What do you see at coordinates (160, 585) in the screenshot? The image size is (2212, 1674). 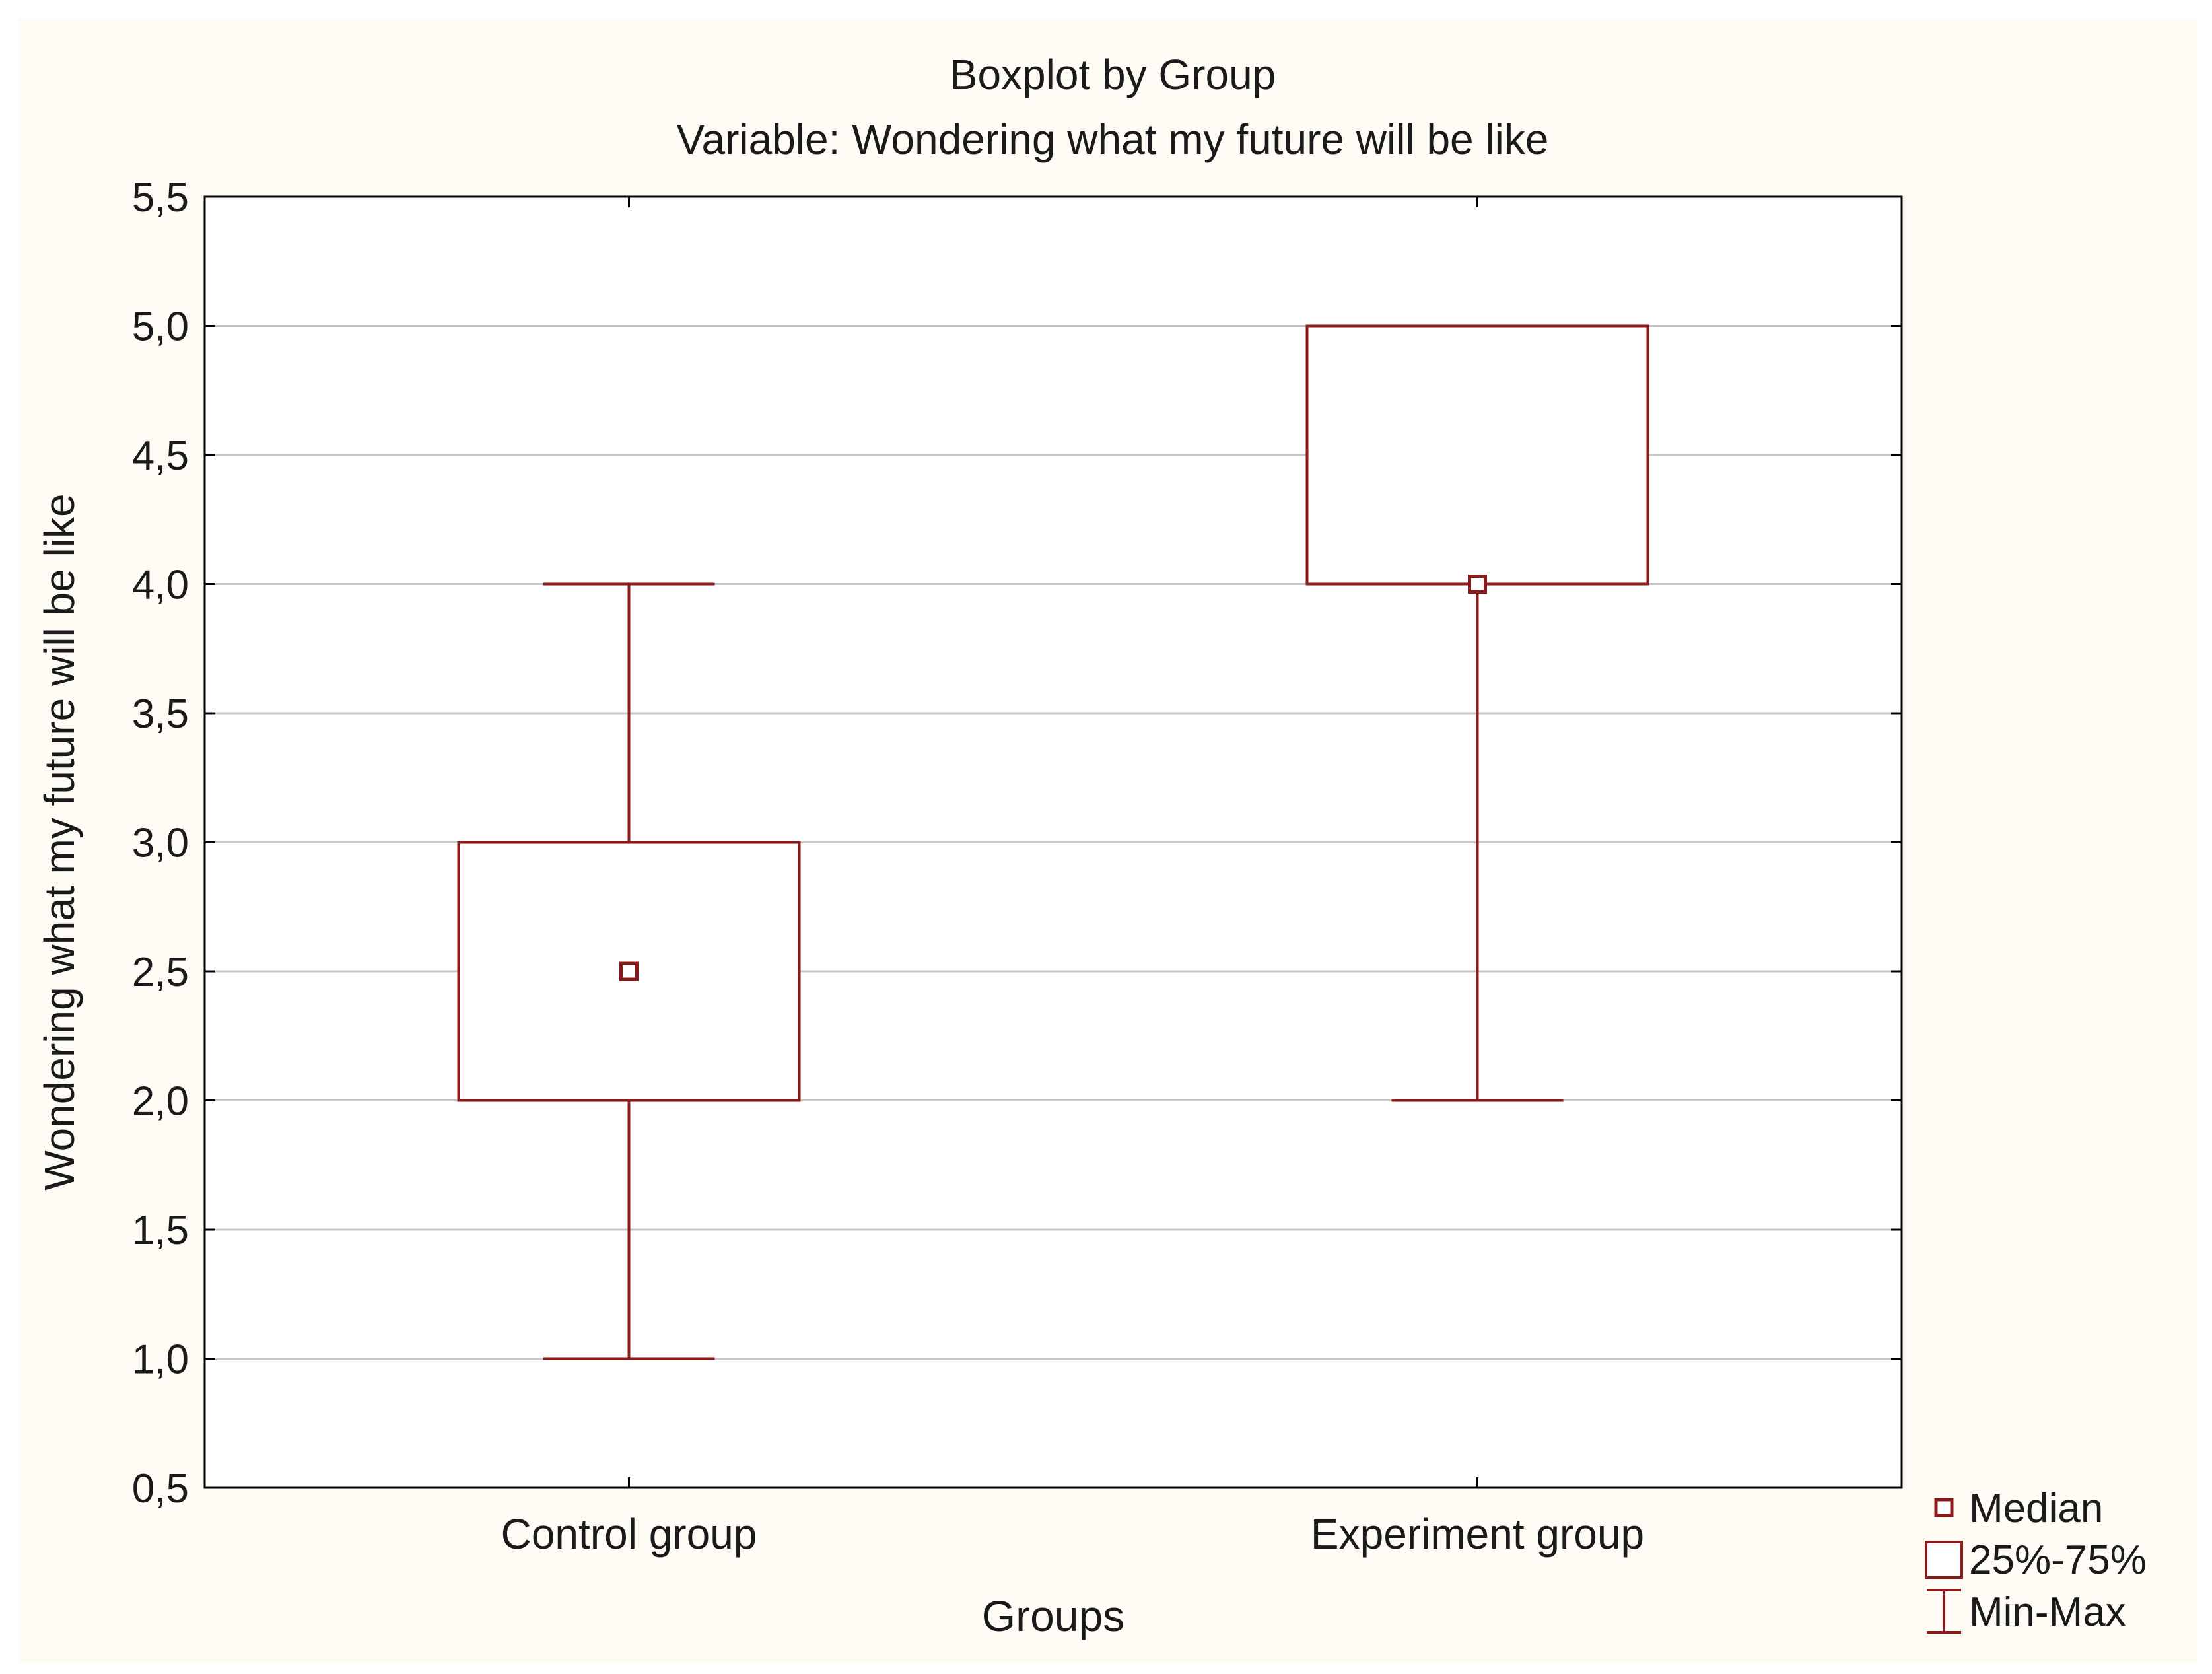 I see `y-tick-label: 4,0` at bounding box center [160, 585].